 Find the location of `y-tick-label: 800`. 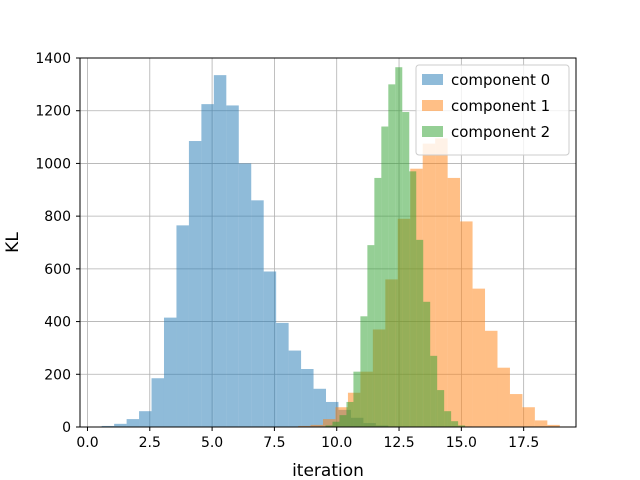

y-tick-label: 800 is located at coordinates (57, 217).